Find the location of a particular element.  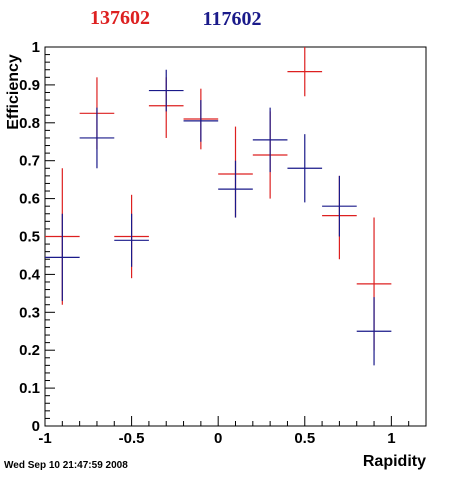

x-tick-label: 0.5 is located at coordinates (304, 438).